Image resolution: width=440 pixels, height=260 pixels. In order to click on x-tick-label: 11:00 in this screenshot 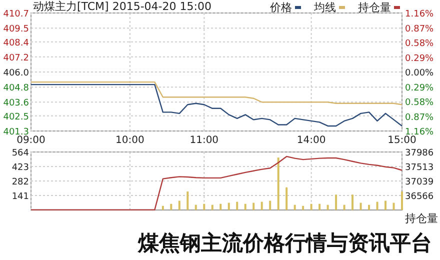, I will do `click(204, 140)`.